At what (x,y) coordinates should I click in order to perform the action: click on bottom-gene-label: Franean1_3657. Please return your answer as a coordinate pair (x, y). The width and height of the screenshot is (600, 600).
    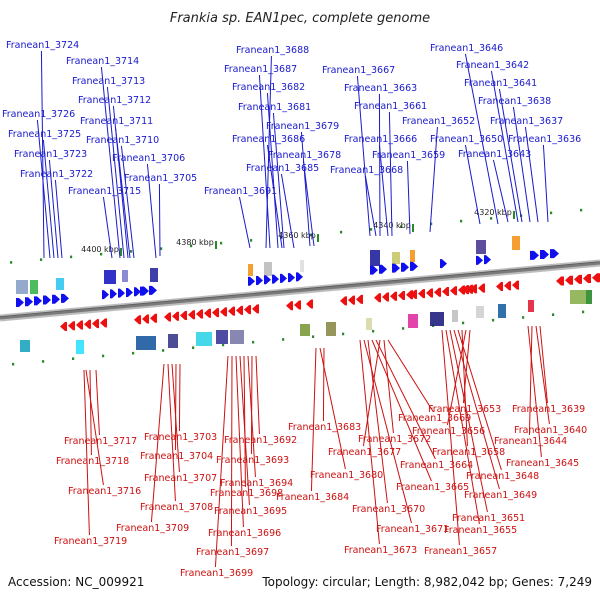
    Looking at the image, I should click on (460, 551).